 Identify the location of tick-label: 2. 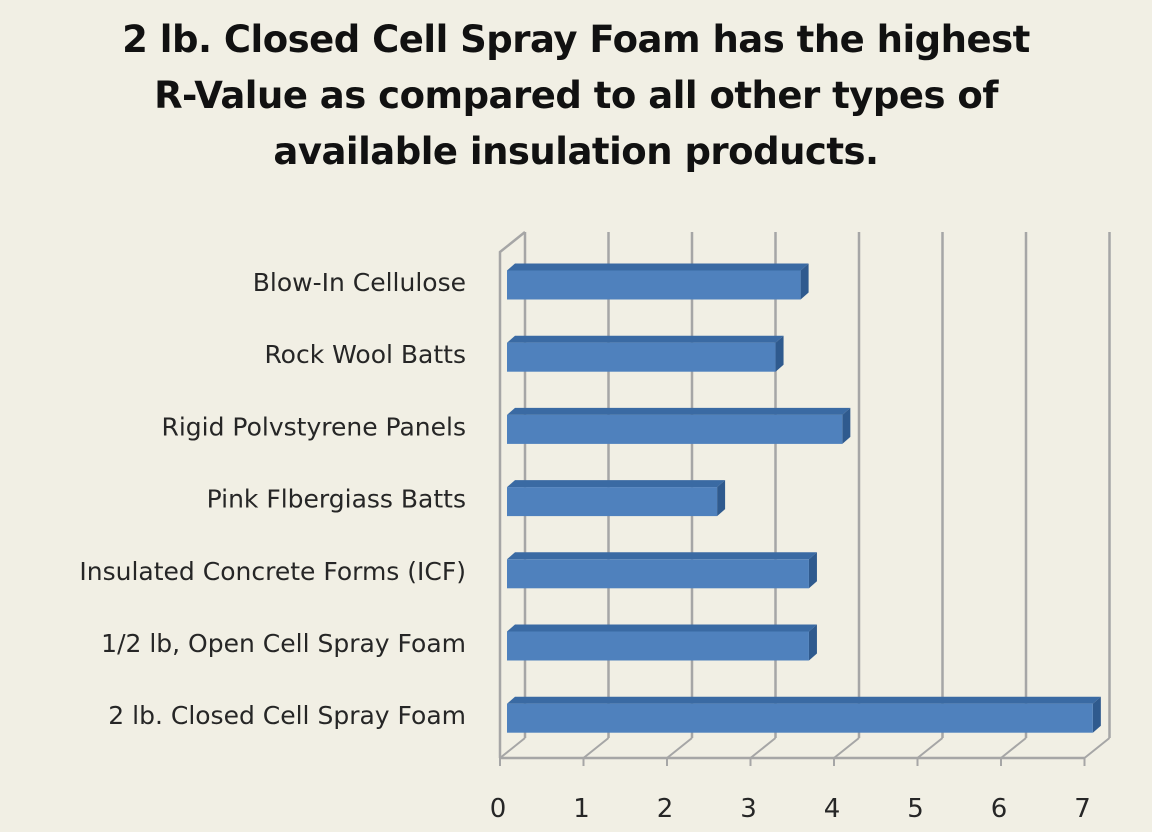
(665, 809).